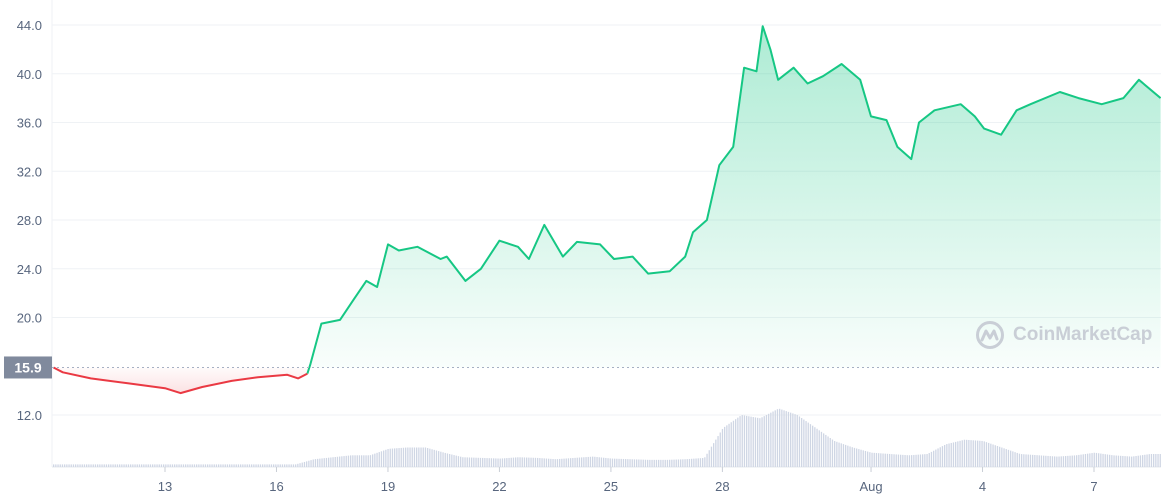 This screenshot has height=500, width=1161. I want to click on x-tick-label: 28, so click(722, 486).